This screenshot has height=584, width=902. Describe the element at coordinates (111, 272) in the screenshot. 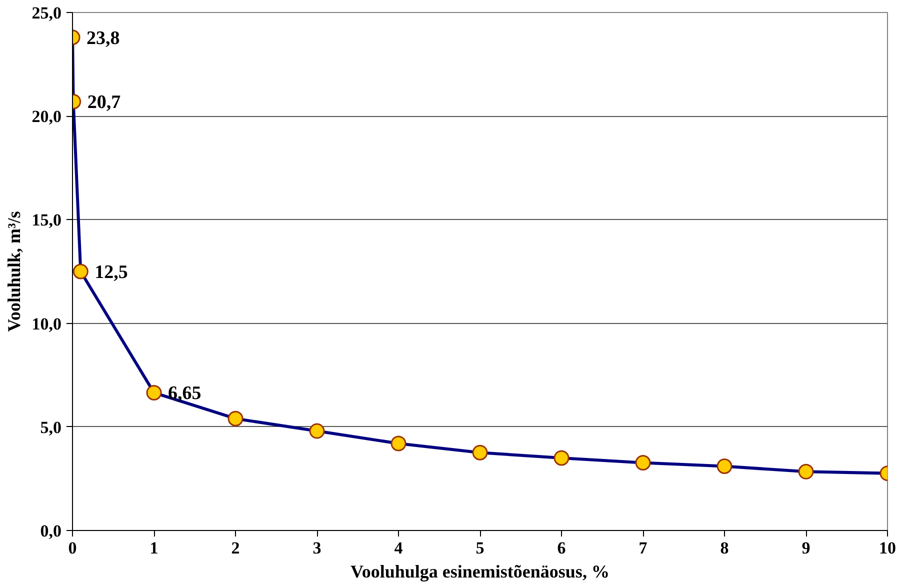

I see `data-label: 12,5` at that location.